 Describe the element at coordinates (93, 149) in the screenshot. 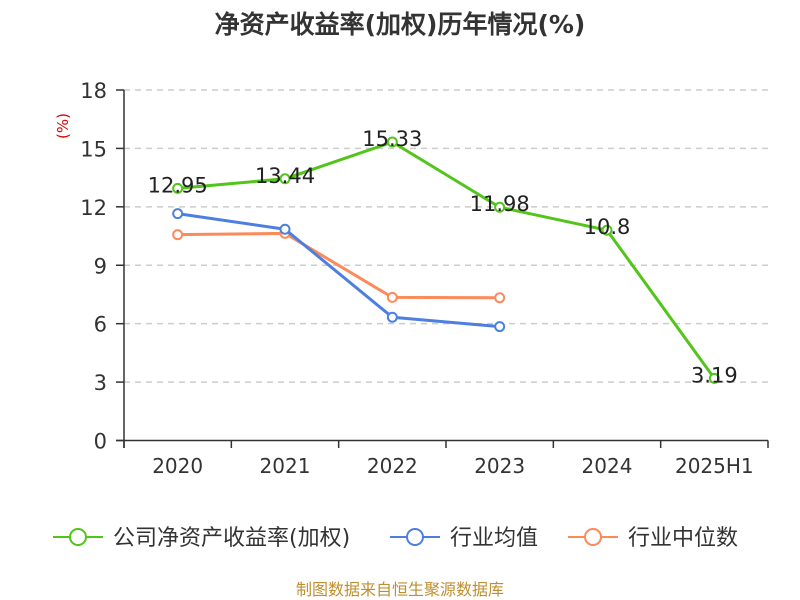

I see `y-tick-label: 15` at that location.